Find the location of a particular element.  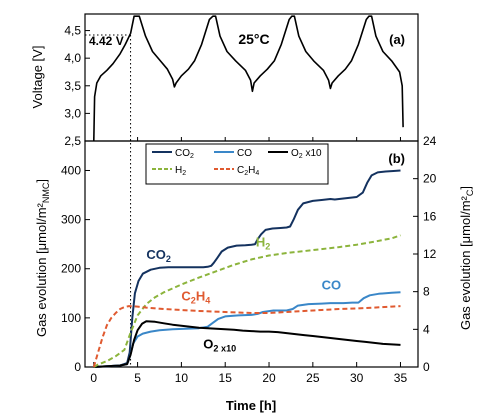

panel-a-label: (a) is located at coordinates (397, 39).